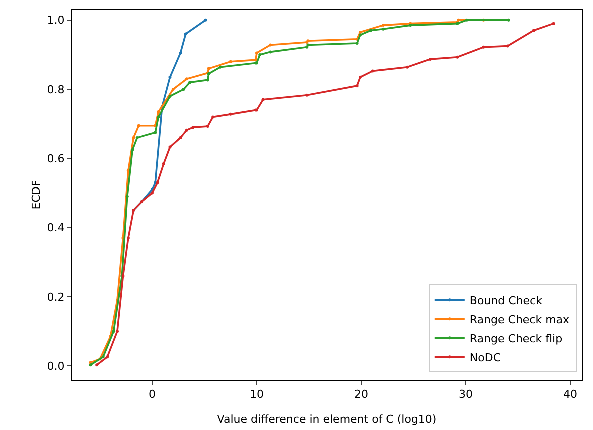  Describe the element at coordinates (257, 395) in the screenshot. I see `x-tick-label: 10` at that location.